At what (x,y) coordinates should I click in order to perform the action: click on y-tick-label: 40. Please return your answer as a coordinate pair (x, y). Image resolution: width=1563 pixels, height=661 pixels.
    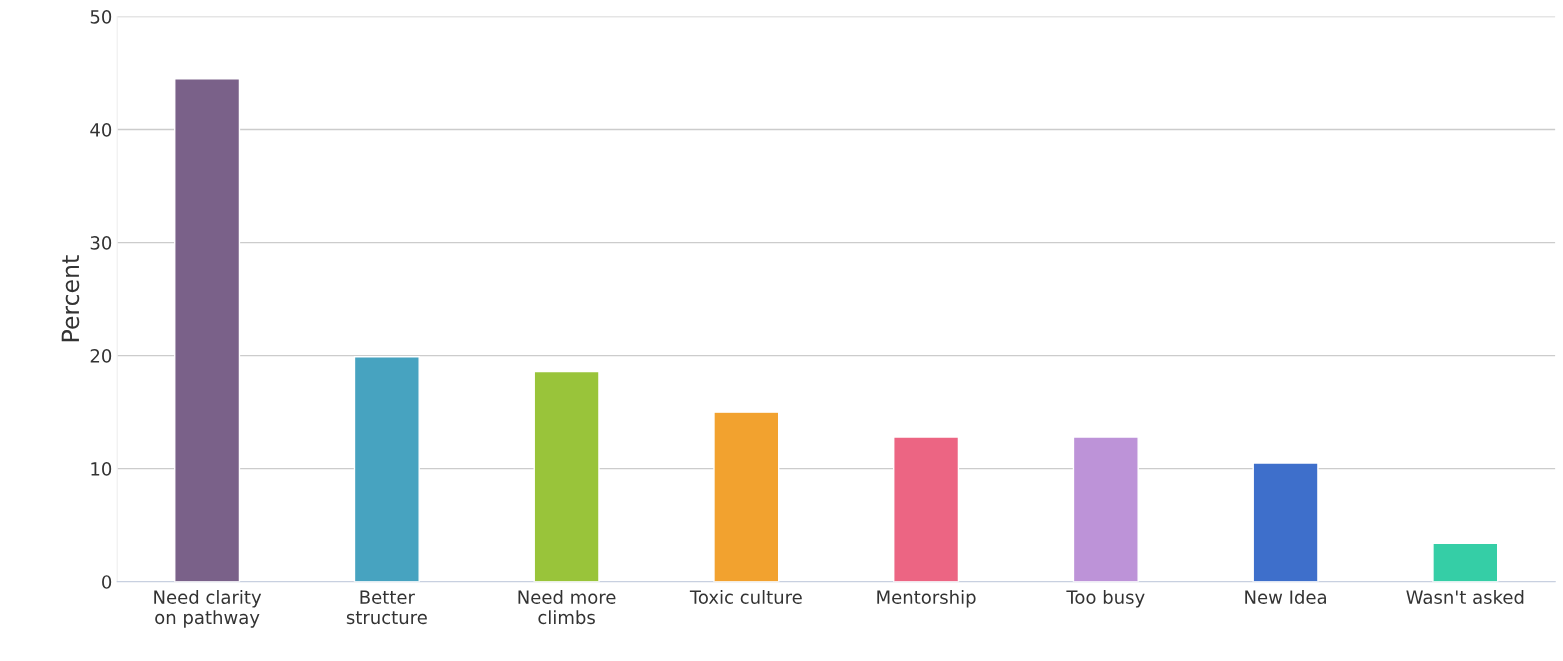
    Looking at the image, I should click on (101, 130).